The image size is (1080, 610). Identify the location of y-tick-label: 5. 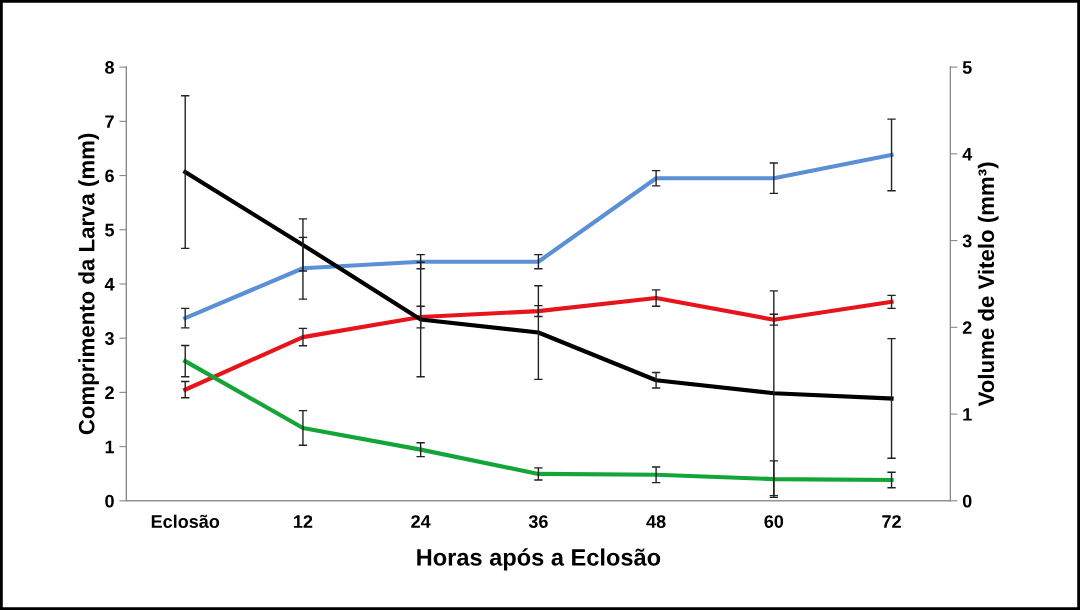
(110, 230).